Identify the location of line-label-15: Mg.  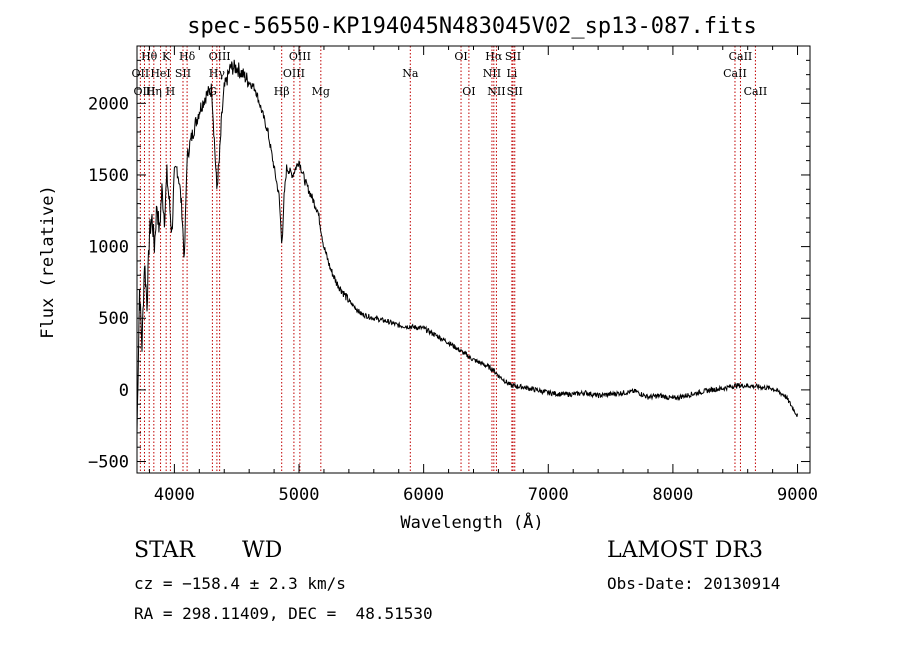
(321, 91).